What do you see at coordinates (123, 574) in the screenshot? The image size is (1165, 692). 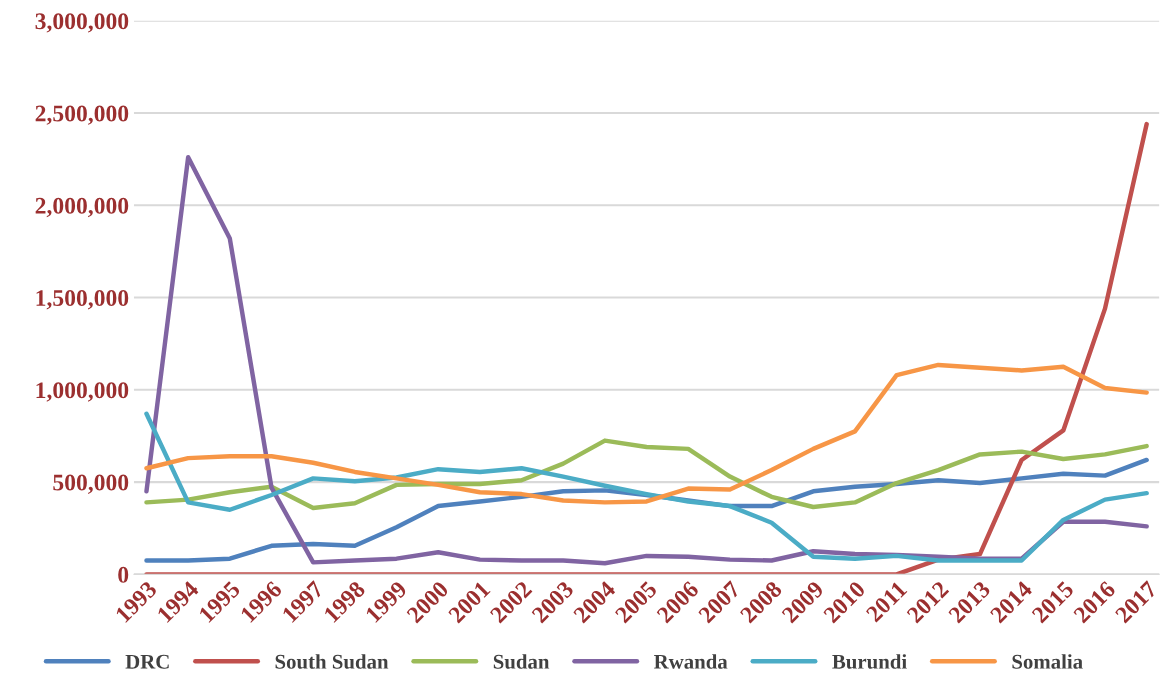 I see `y-tick-label: 0` at bounding box center [123, 574].